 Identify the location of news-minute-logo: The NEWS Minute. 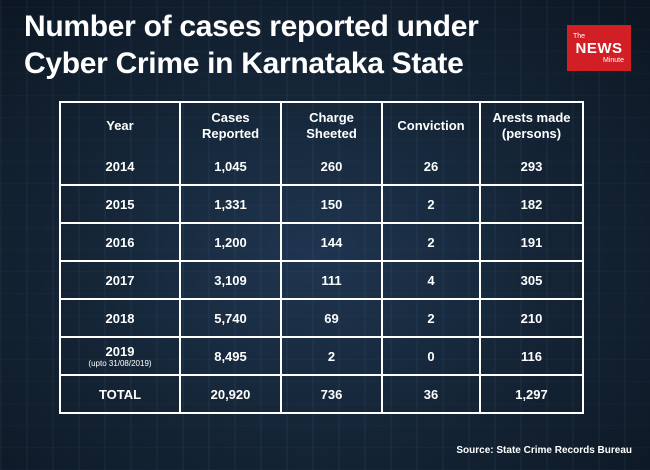
(599, 48).